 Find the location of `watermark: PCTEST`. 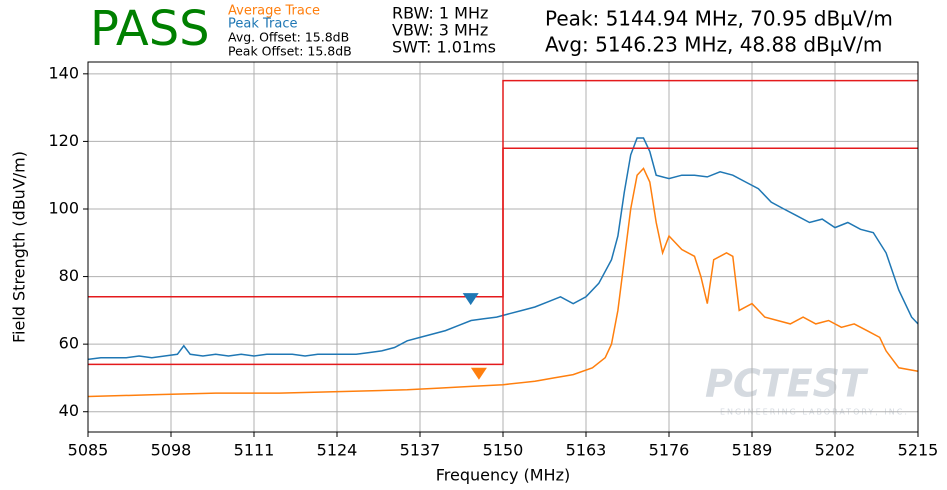

watermark: PCTEST is located at coordinates (787, 384).